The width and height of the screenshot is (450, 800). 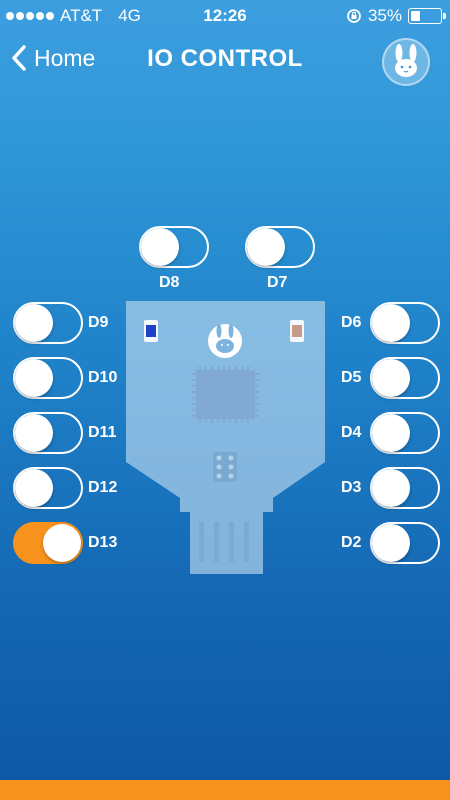 I want to click on chip, so click(x=225, y=394).